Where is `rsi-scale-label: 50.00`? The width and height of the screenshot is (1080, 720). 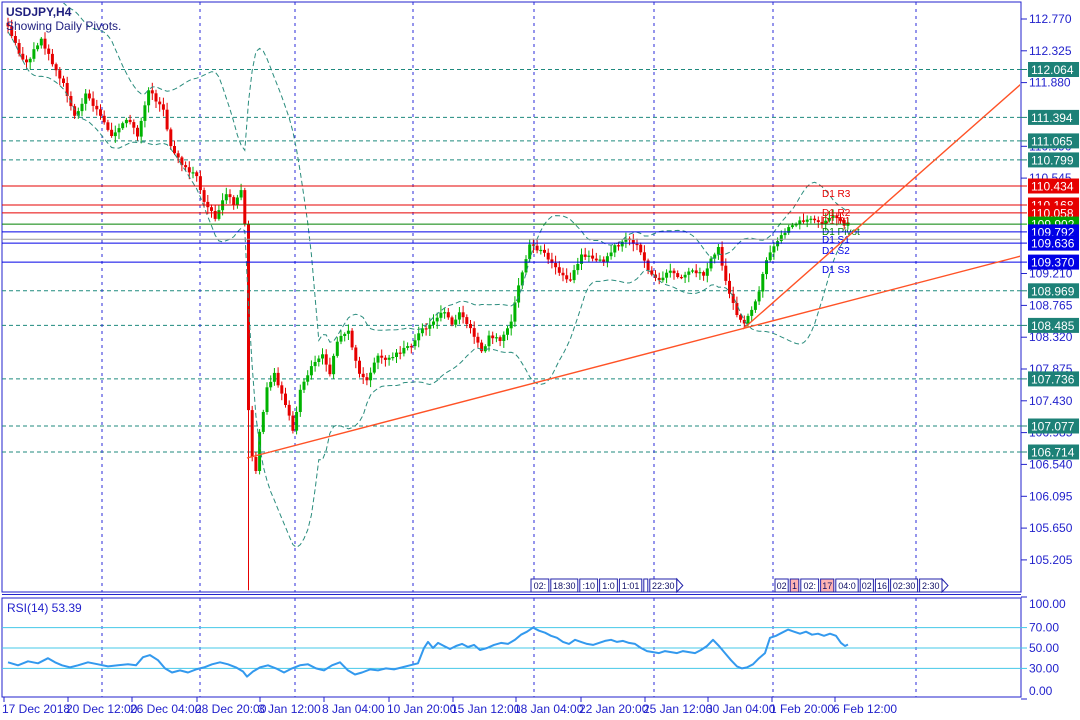 rsi-scale-label: 50.00 is located at coordinates (1044, 648).